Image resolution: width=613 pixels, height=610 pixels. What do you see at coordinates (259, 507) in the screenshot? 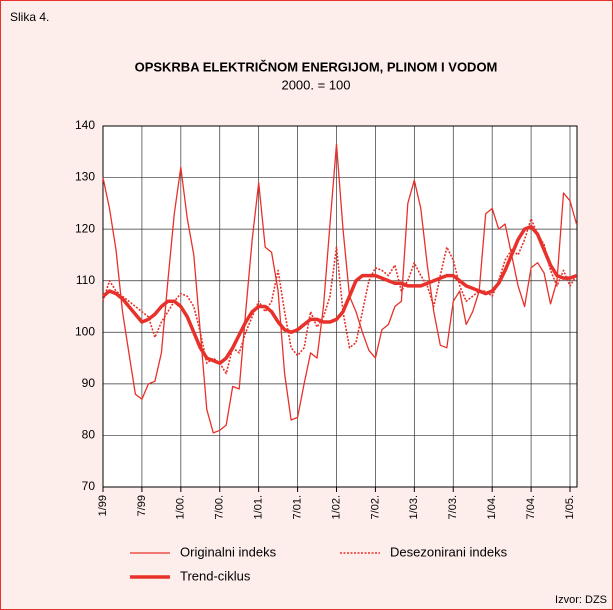
I see `x-tick-label: 1/01.` at bounding box center [259, 507].